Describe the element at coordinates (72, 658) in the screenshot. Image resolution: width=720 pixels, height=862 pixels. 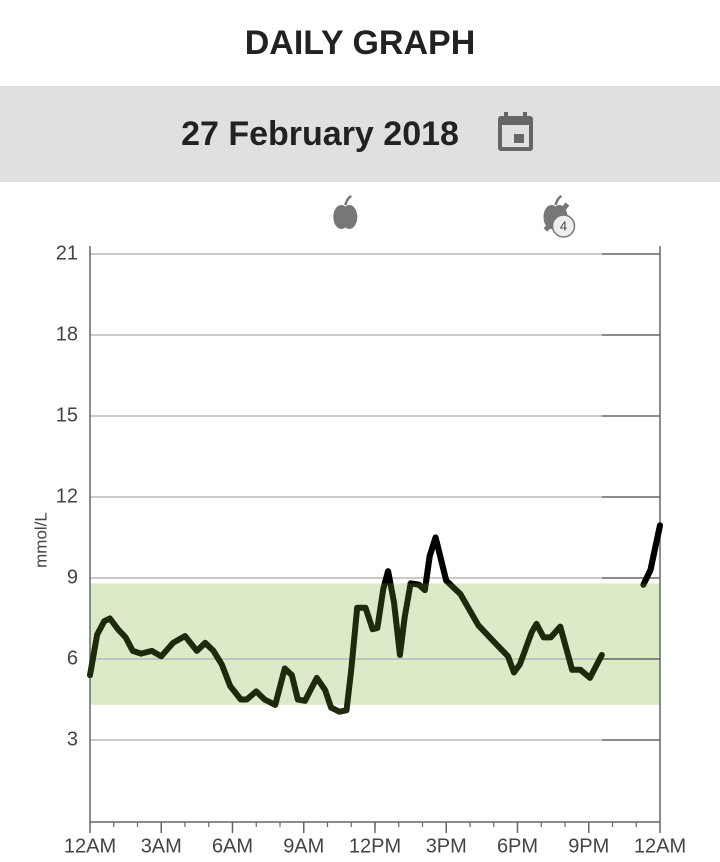
I see `y-tick-label: 6` at that location.